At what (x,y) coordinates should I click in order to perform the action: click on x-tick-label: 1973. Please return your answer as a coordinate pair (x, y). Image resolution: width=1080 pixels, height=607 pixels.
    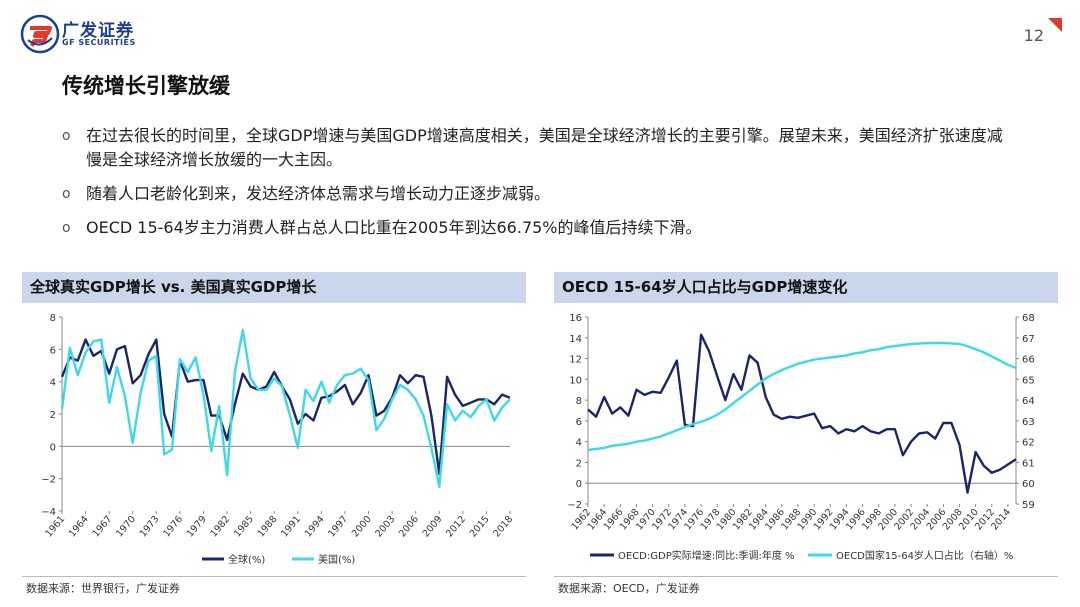
    Looking at the image, I should click on (150, 527).